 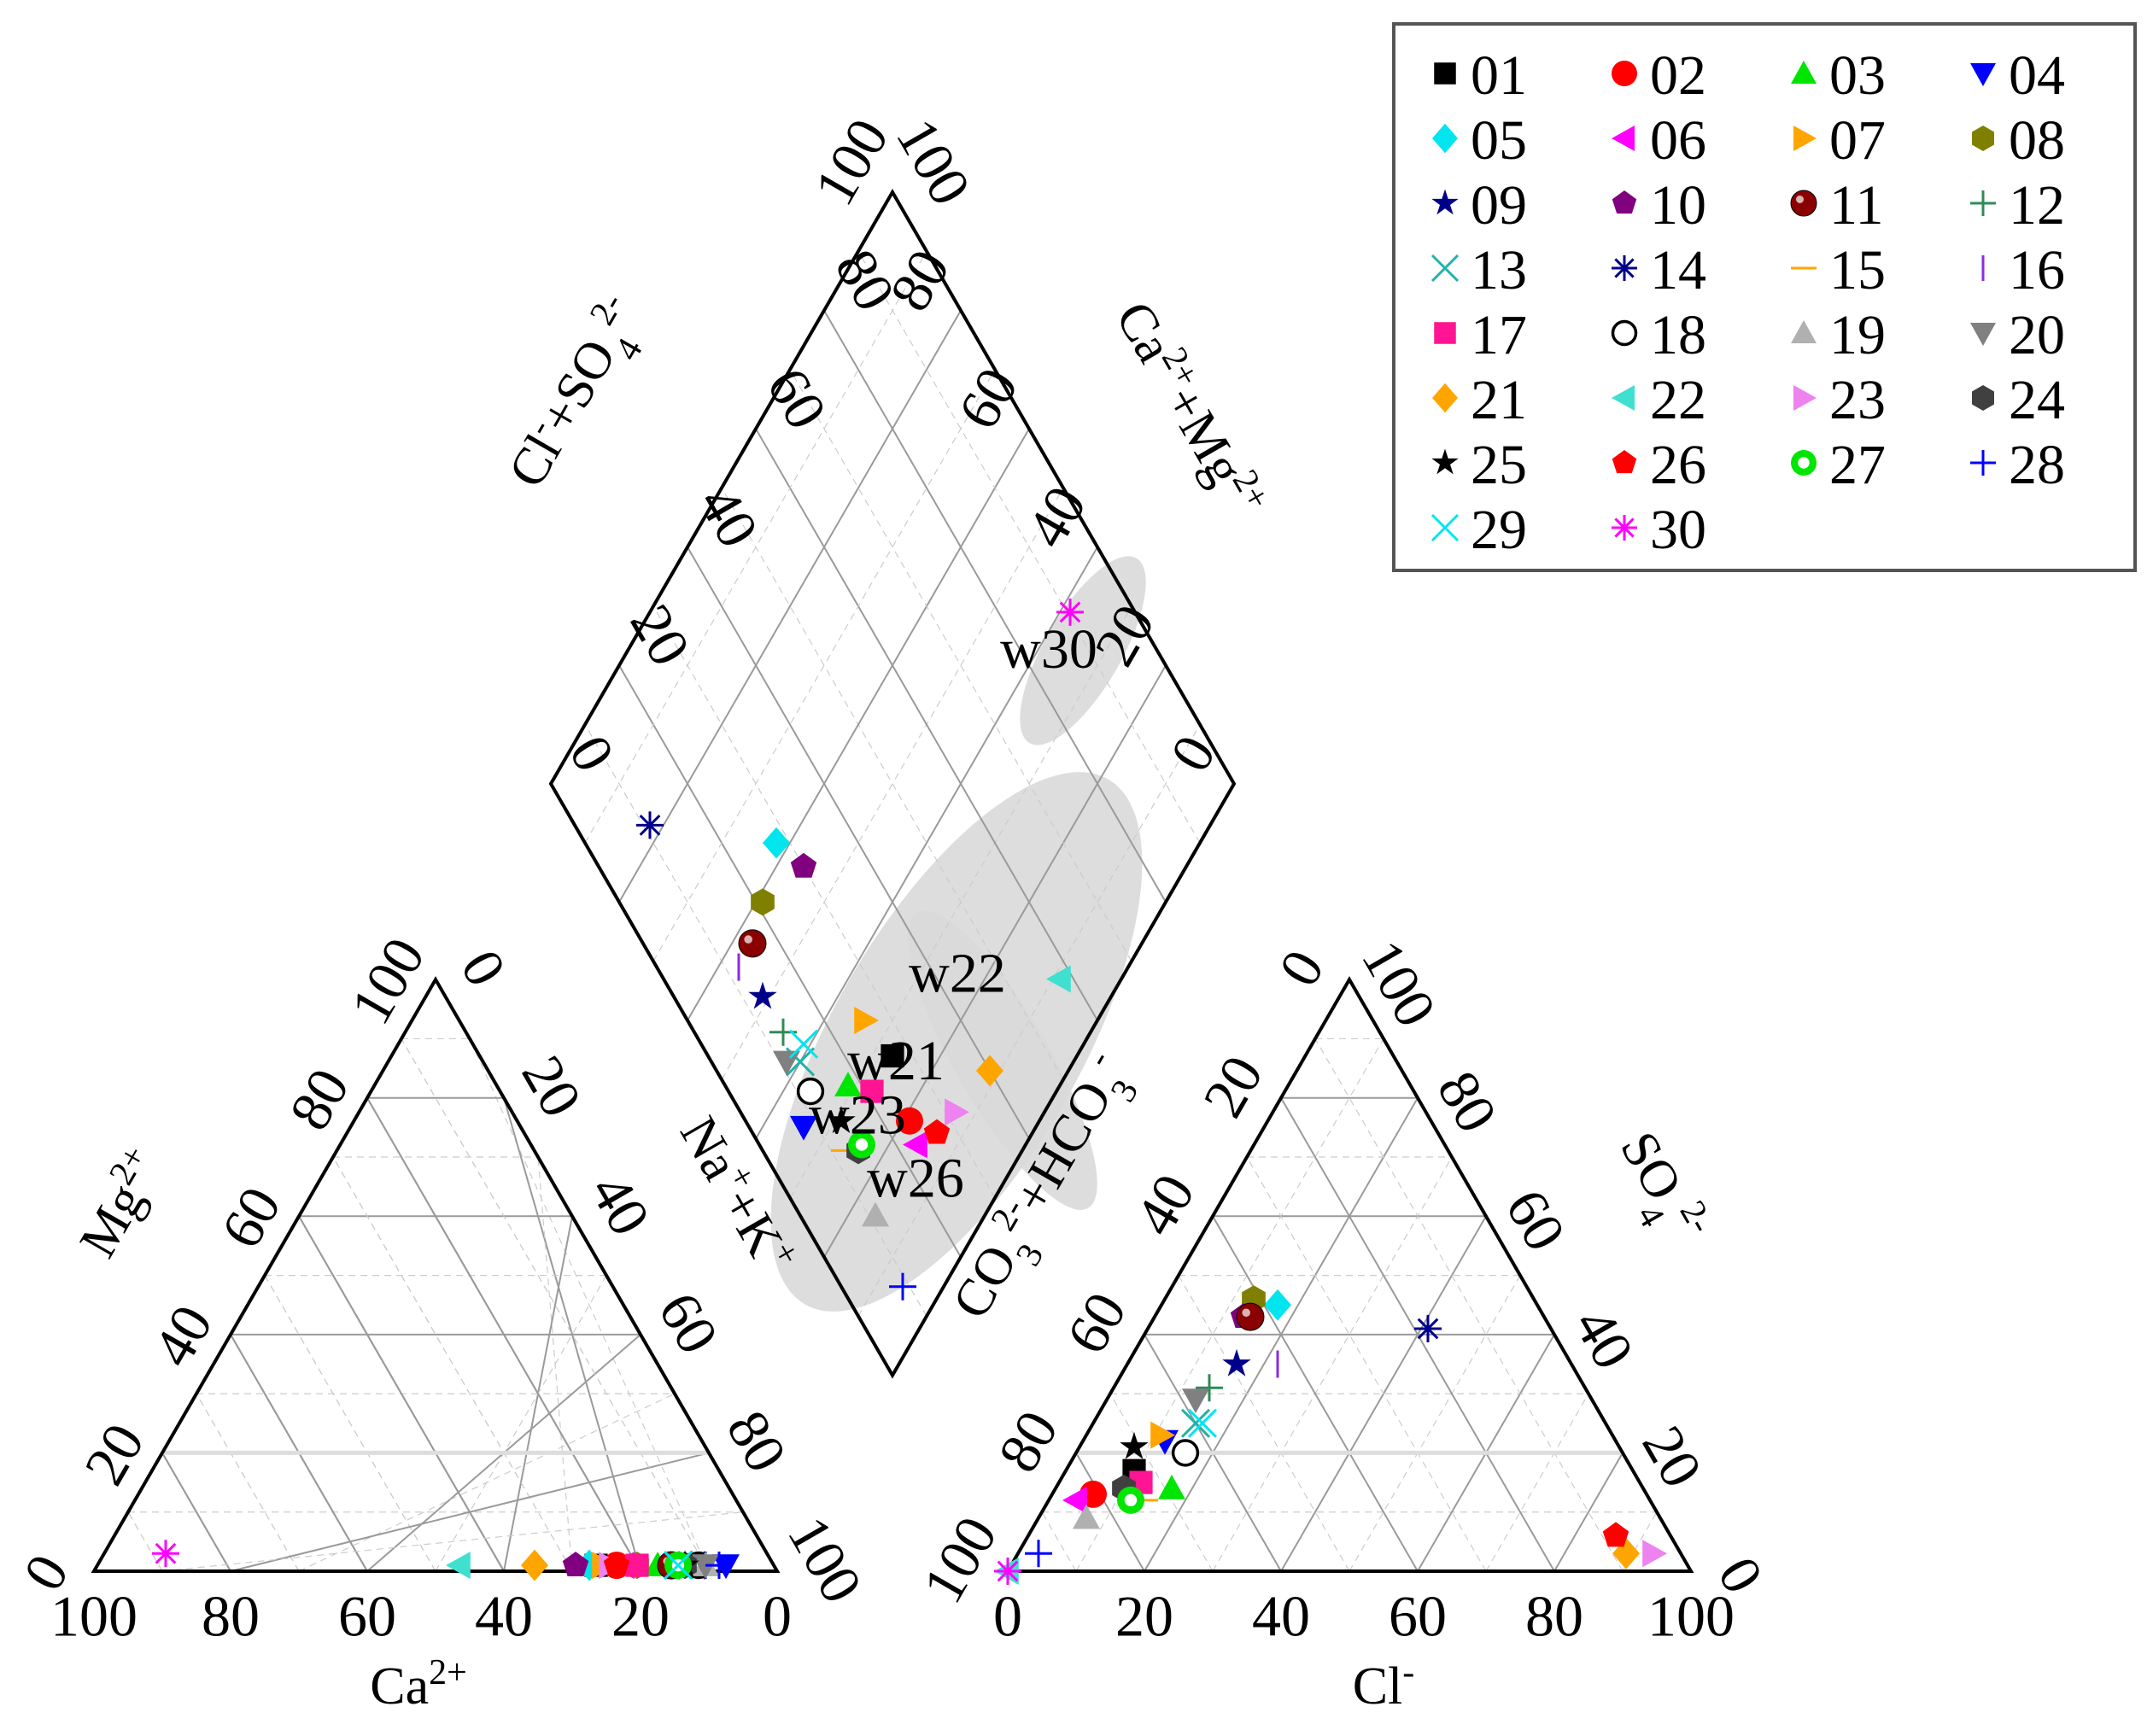 I want to click on axis-label-cl-so4: Cl-+SO42-, so click(x=579, y=396).